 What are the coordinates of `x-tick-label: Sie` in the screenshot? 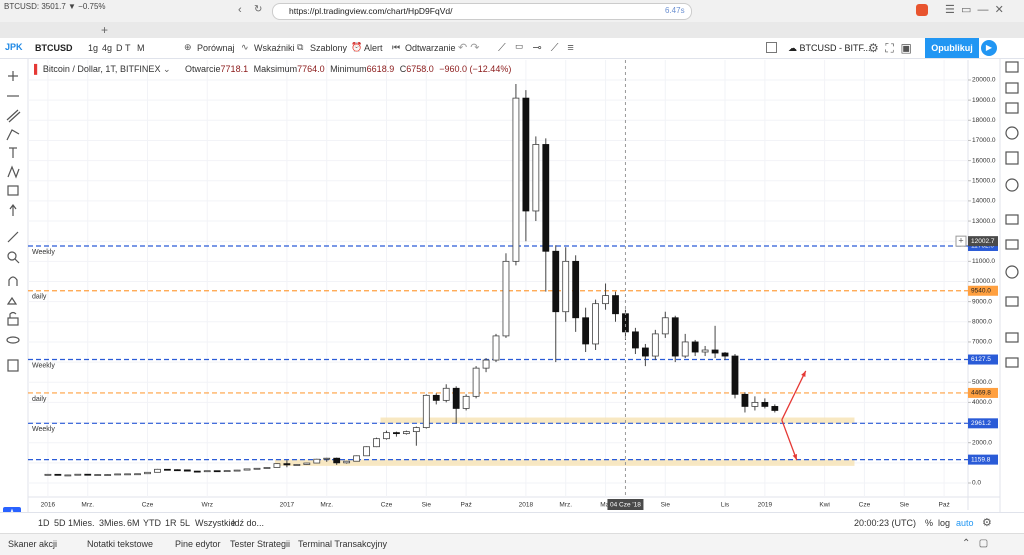 It's located at (905, 505).